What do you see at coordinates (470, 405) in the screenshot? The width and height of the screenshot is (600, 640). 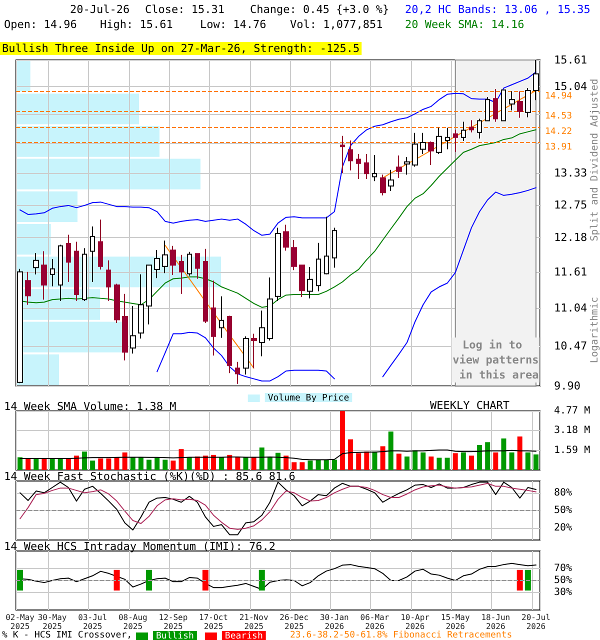 I see `annotation: WEEKLY CHART` at bounding box center [470, 405].